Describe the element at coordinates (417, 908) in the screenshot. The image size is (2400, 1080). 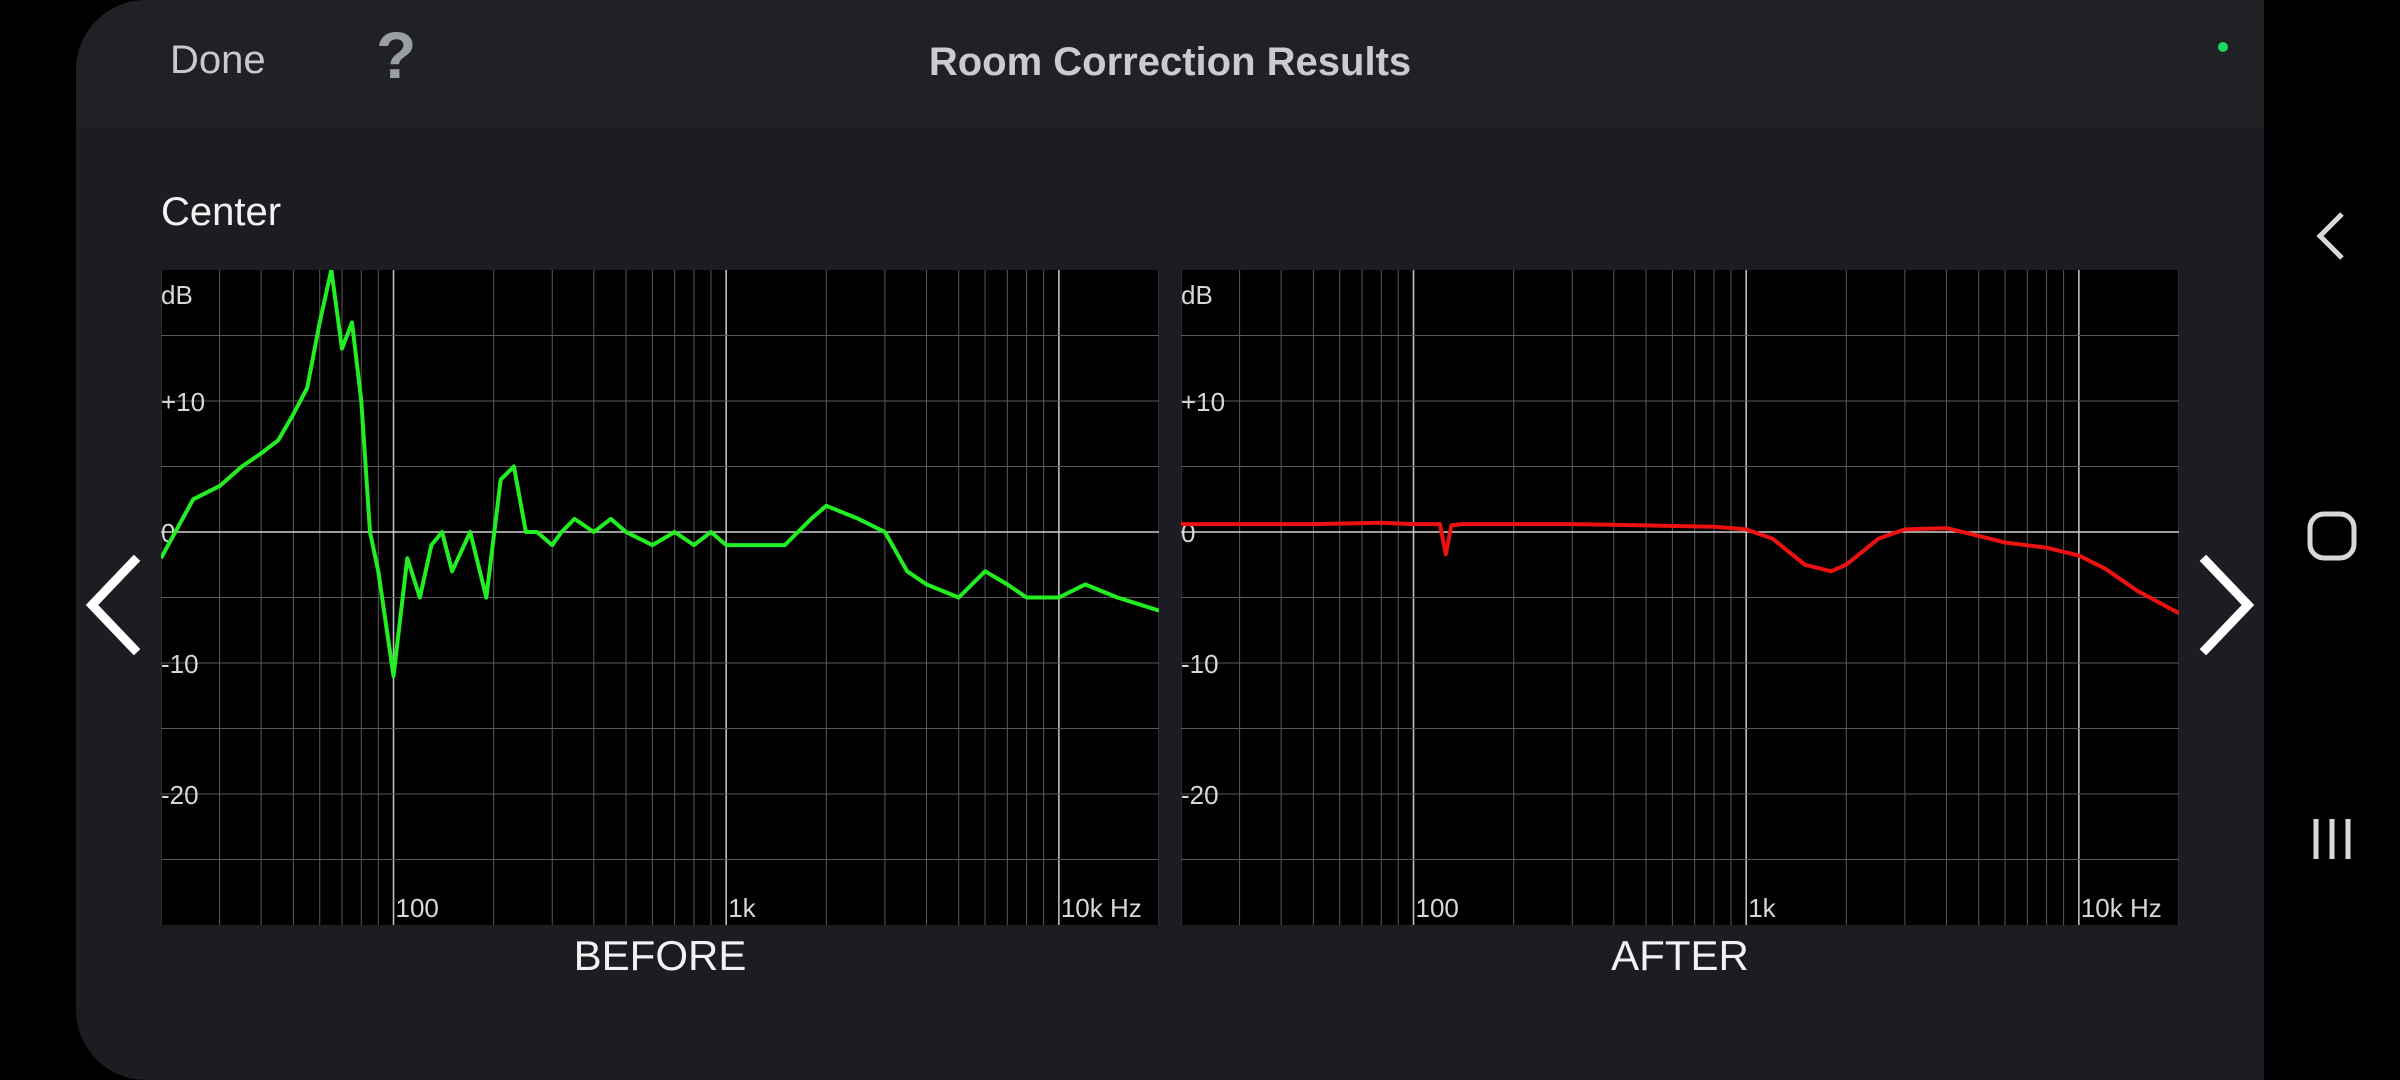
I see `before-x-tick-label: 100` at that location.